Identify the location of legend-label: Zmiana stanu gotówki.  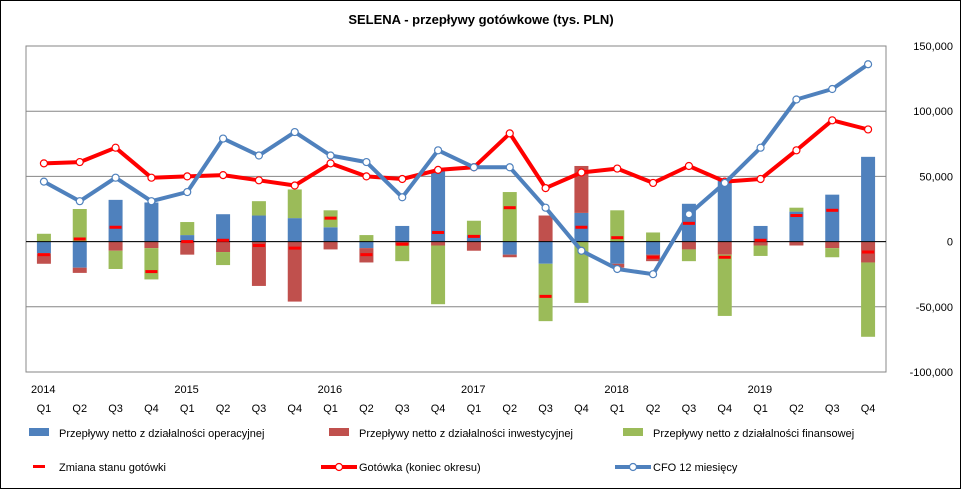
(112, 468).